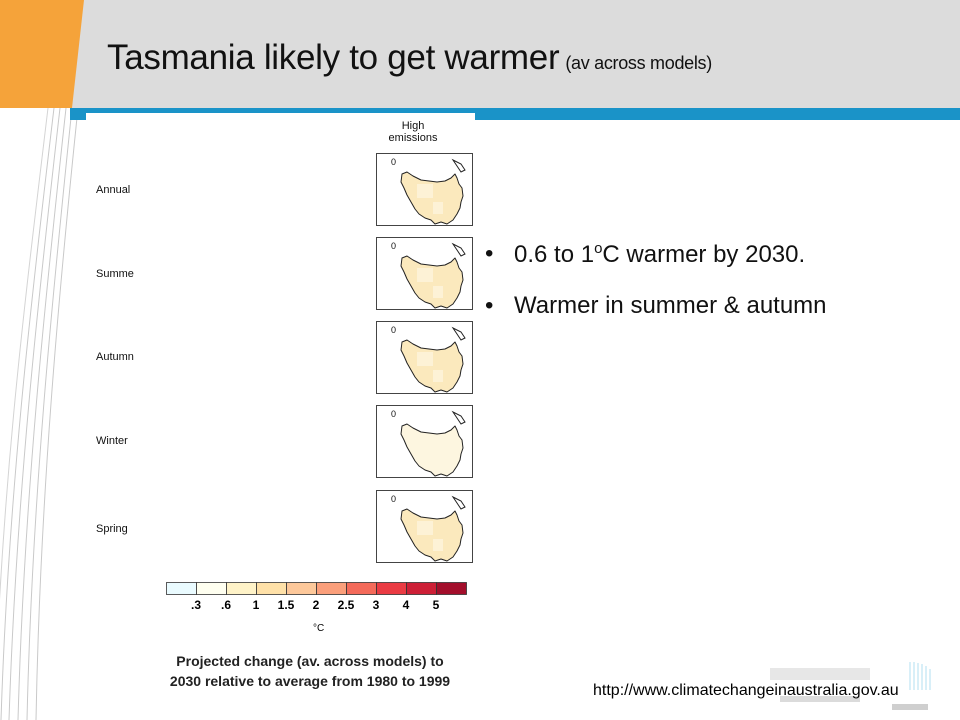 The height and width of the screenshot is (720, 960). I want to click on bullet-2-text: Warmer in summer & autumn, so click(670, 305).